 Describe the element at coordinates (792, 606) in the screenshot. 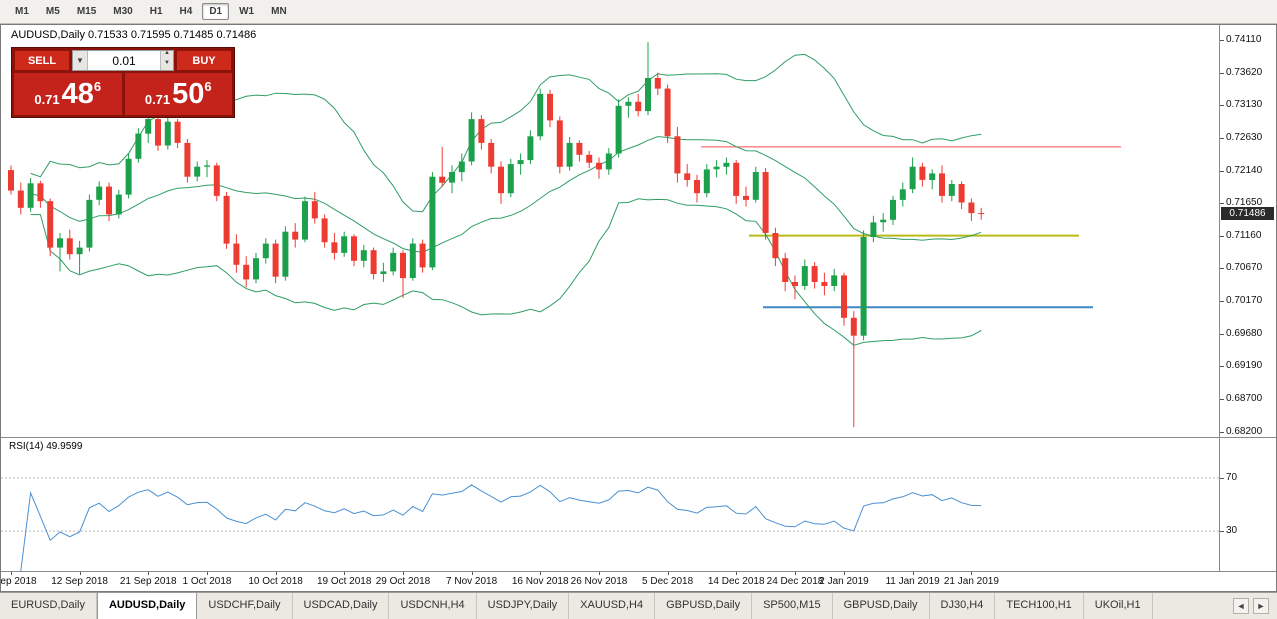

I see `chart-tab-sp500-m15: SP500,M15` at that location.